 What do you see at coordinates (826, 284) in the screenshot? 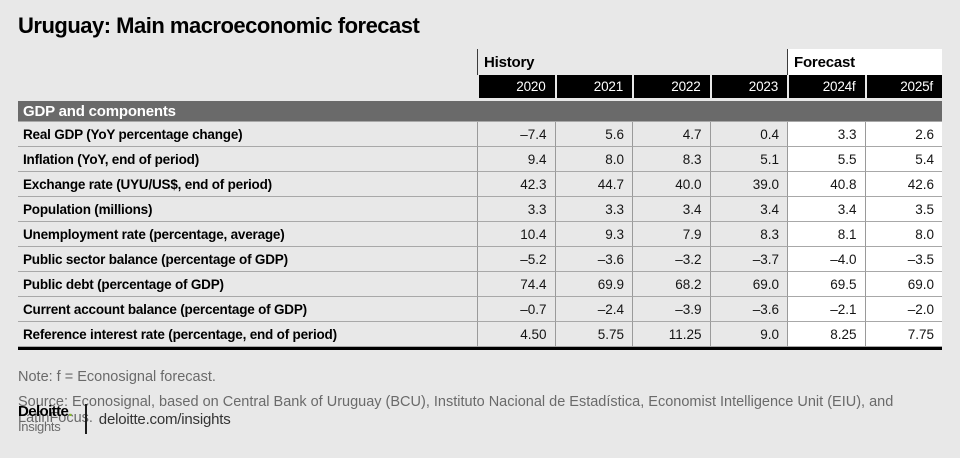
I see `cell-2024f: 69.5` at bounding box center [826, 284].